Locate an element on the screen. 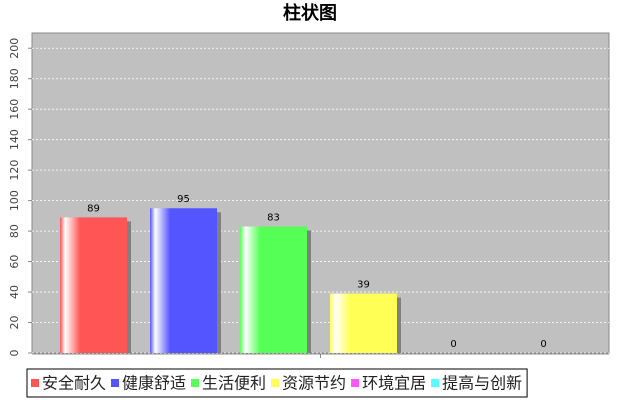 The width and height of the screenshot is (620, 400). y-tick-label: 200 is located at coordinates (14, 48).